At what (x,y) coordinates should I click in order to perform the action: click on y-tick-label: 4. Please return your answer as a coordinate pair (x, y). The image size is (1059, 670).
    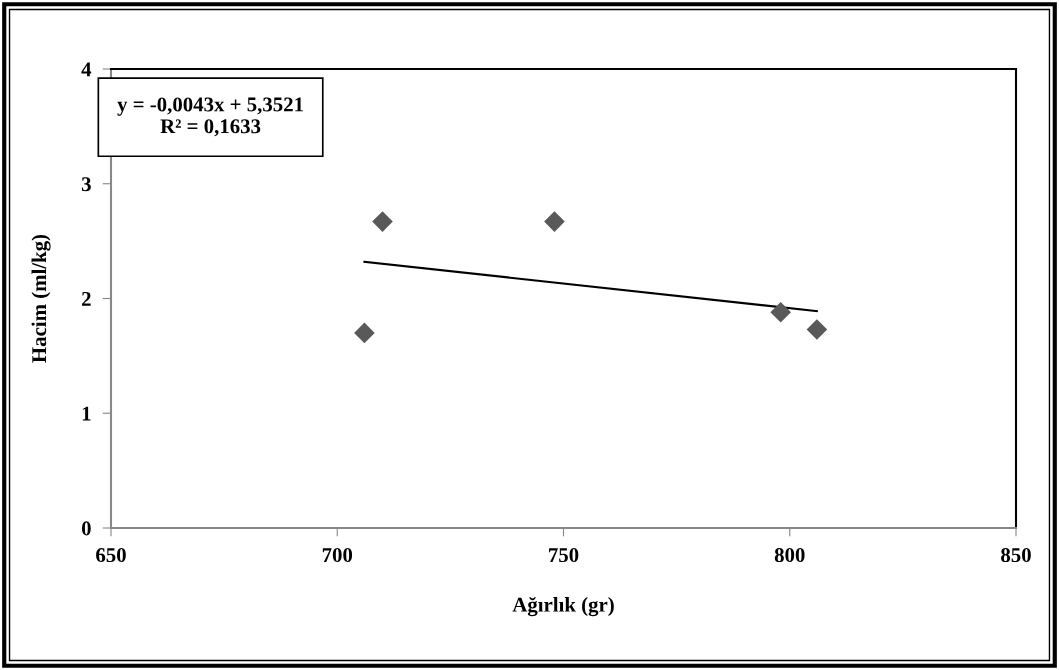
    Looking at the image, I should click on (86, 69).